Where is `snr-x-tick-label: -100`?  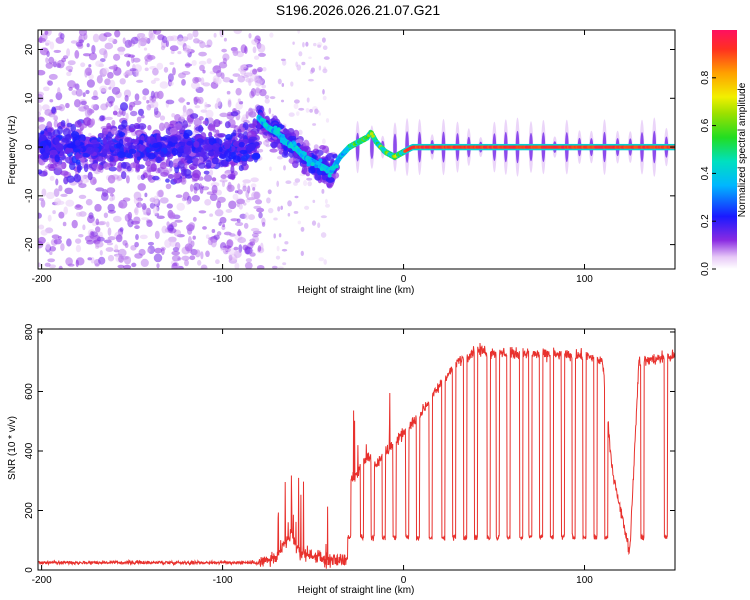 snr-x-tick-label: -100 is located at coordinates (223, 580).